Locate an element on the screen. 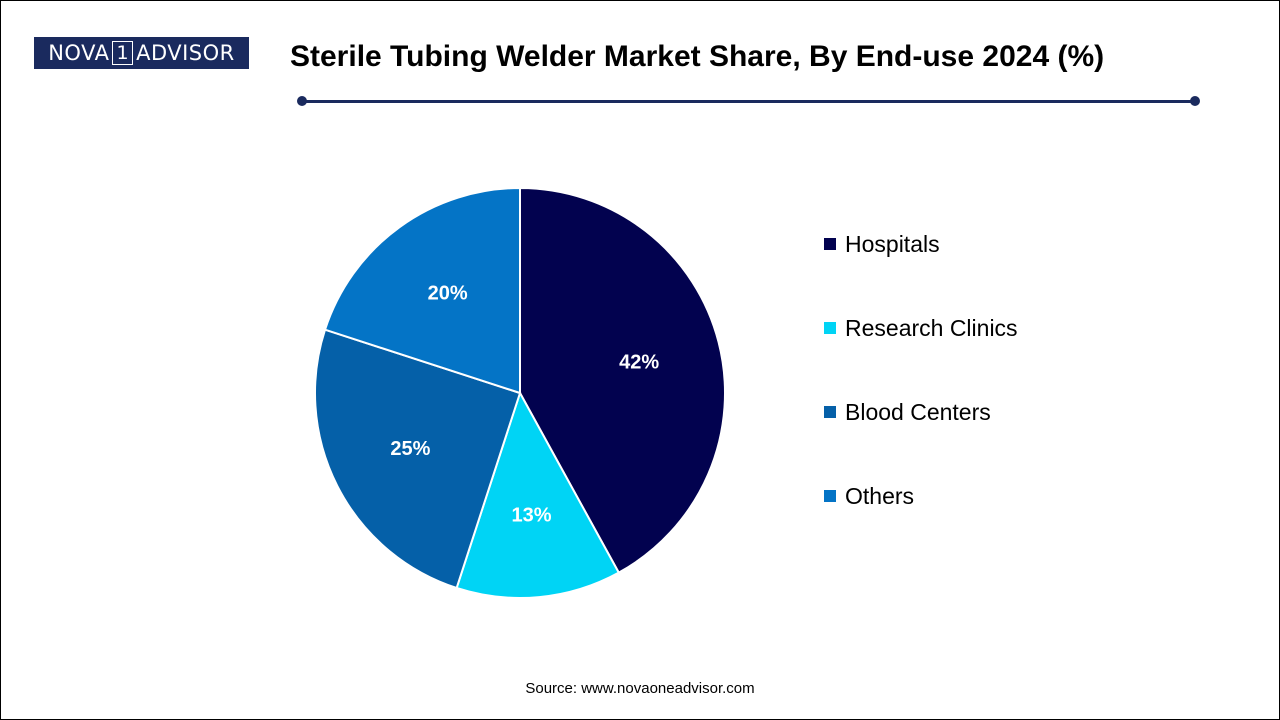  legend-swatch-others is located at coordinates (830, 496).